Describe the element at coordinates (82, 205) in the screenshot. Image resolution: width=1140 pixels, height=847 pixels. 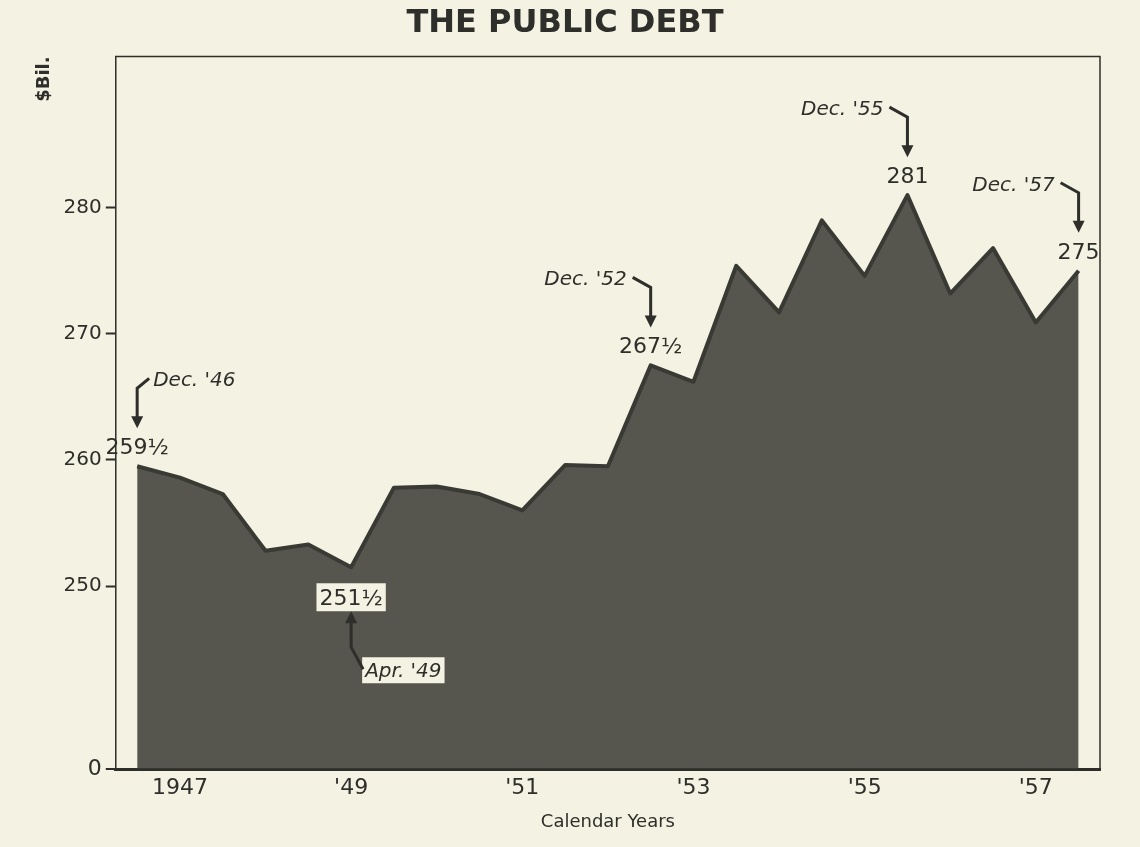
I see `y-tick-label: 280` at that location.